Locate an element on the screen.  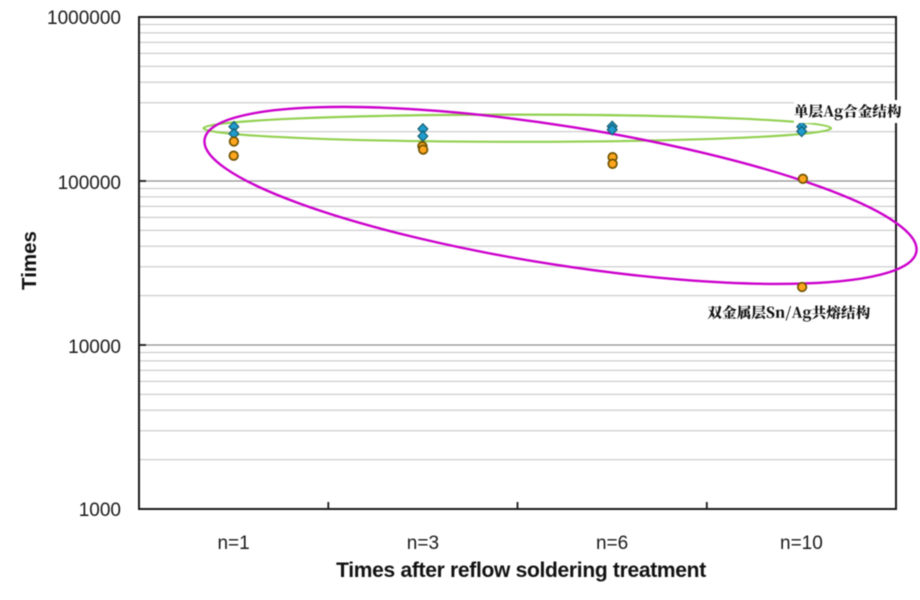
svg-text:Times after reflow soldering t: Times after reflow soldering treatment is located at coordinates (521, 570).